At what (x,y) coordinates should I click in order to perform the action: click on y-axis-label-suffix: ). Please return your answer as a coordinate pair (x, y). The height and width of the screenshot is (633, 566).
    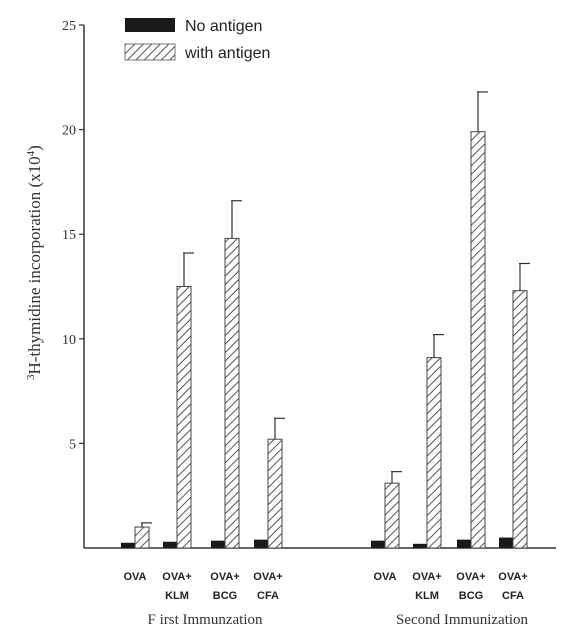
    Looking at the image, I should click on (34, 148).